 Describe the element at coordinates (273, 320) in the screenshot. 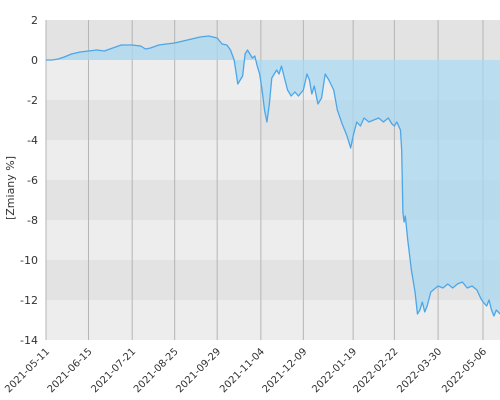

I see `background-band` at that location.